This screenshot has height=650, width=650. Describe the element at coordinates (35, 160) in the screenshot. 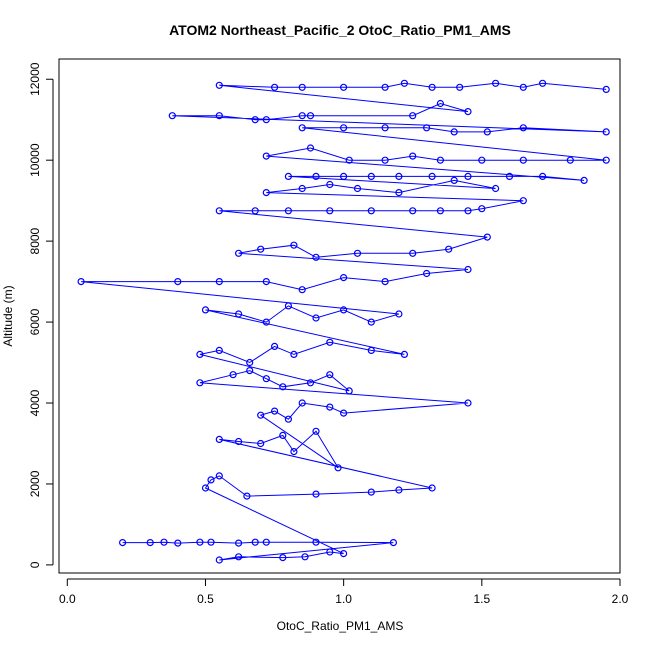

I see `y-tick-label: 10000` at that location.